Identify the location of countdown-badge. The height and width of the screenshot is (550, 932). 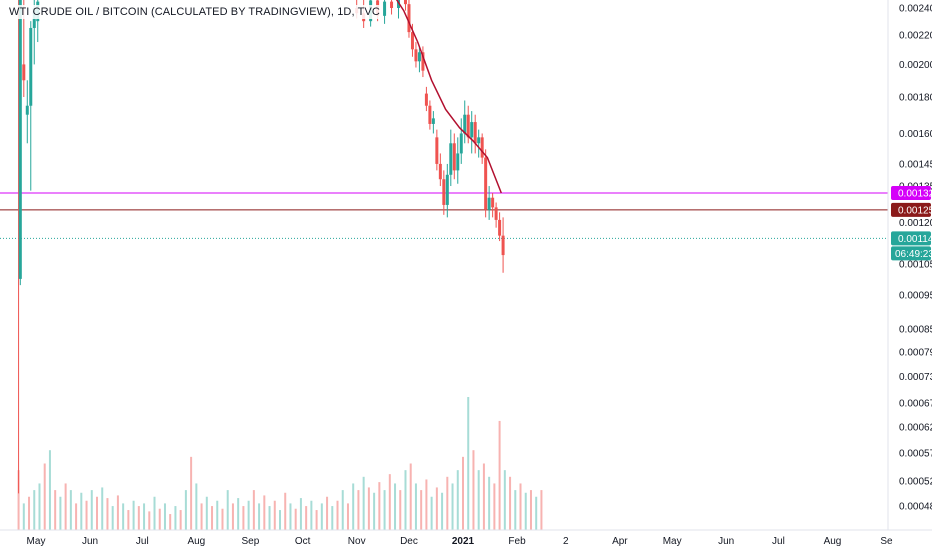
(911, 253).